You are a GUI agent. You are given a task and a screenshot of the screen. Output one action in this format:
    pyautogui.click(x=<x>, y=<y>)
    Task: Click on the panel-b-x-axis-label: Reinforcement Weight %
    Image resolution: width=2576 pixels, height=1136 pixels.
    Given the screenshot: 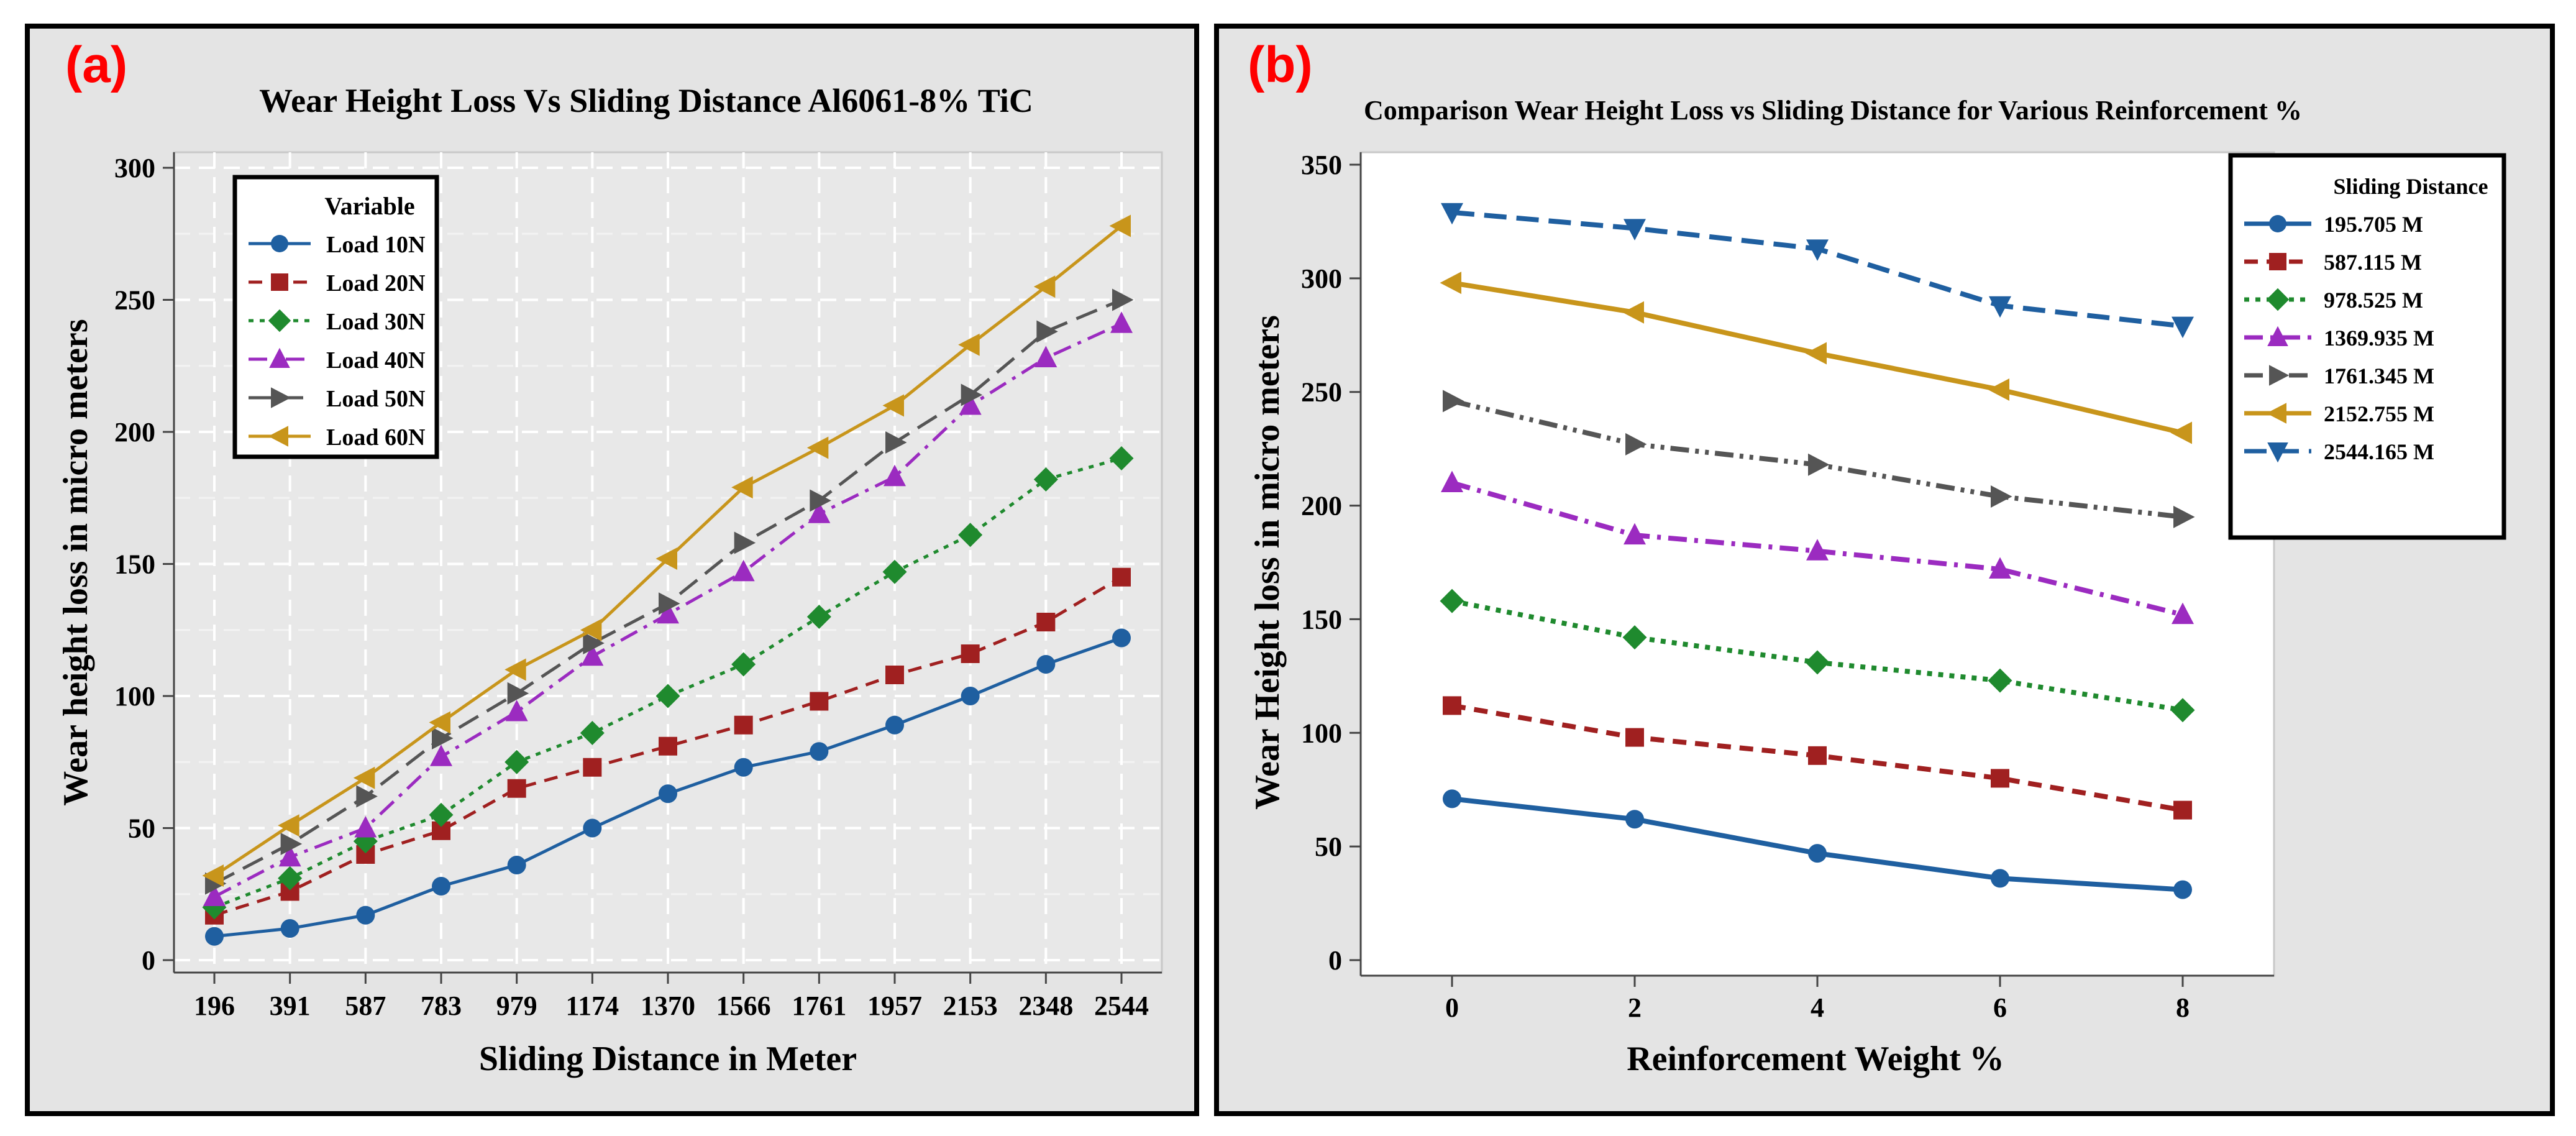 What is the action you would take?
    pyautogui.click(x=1815, y=1059)
    